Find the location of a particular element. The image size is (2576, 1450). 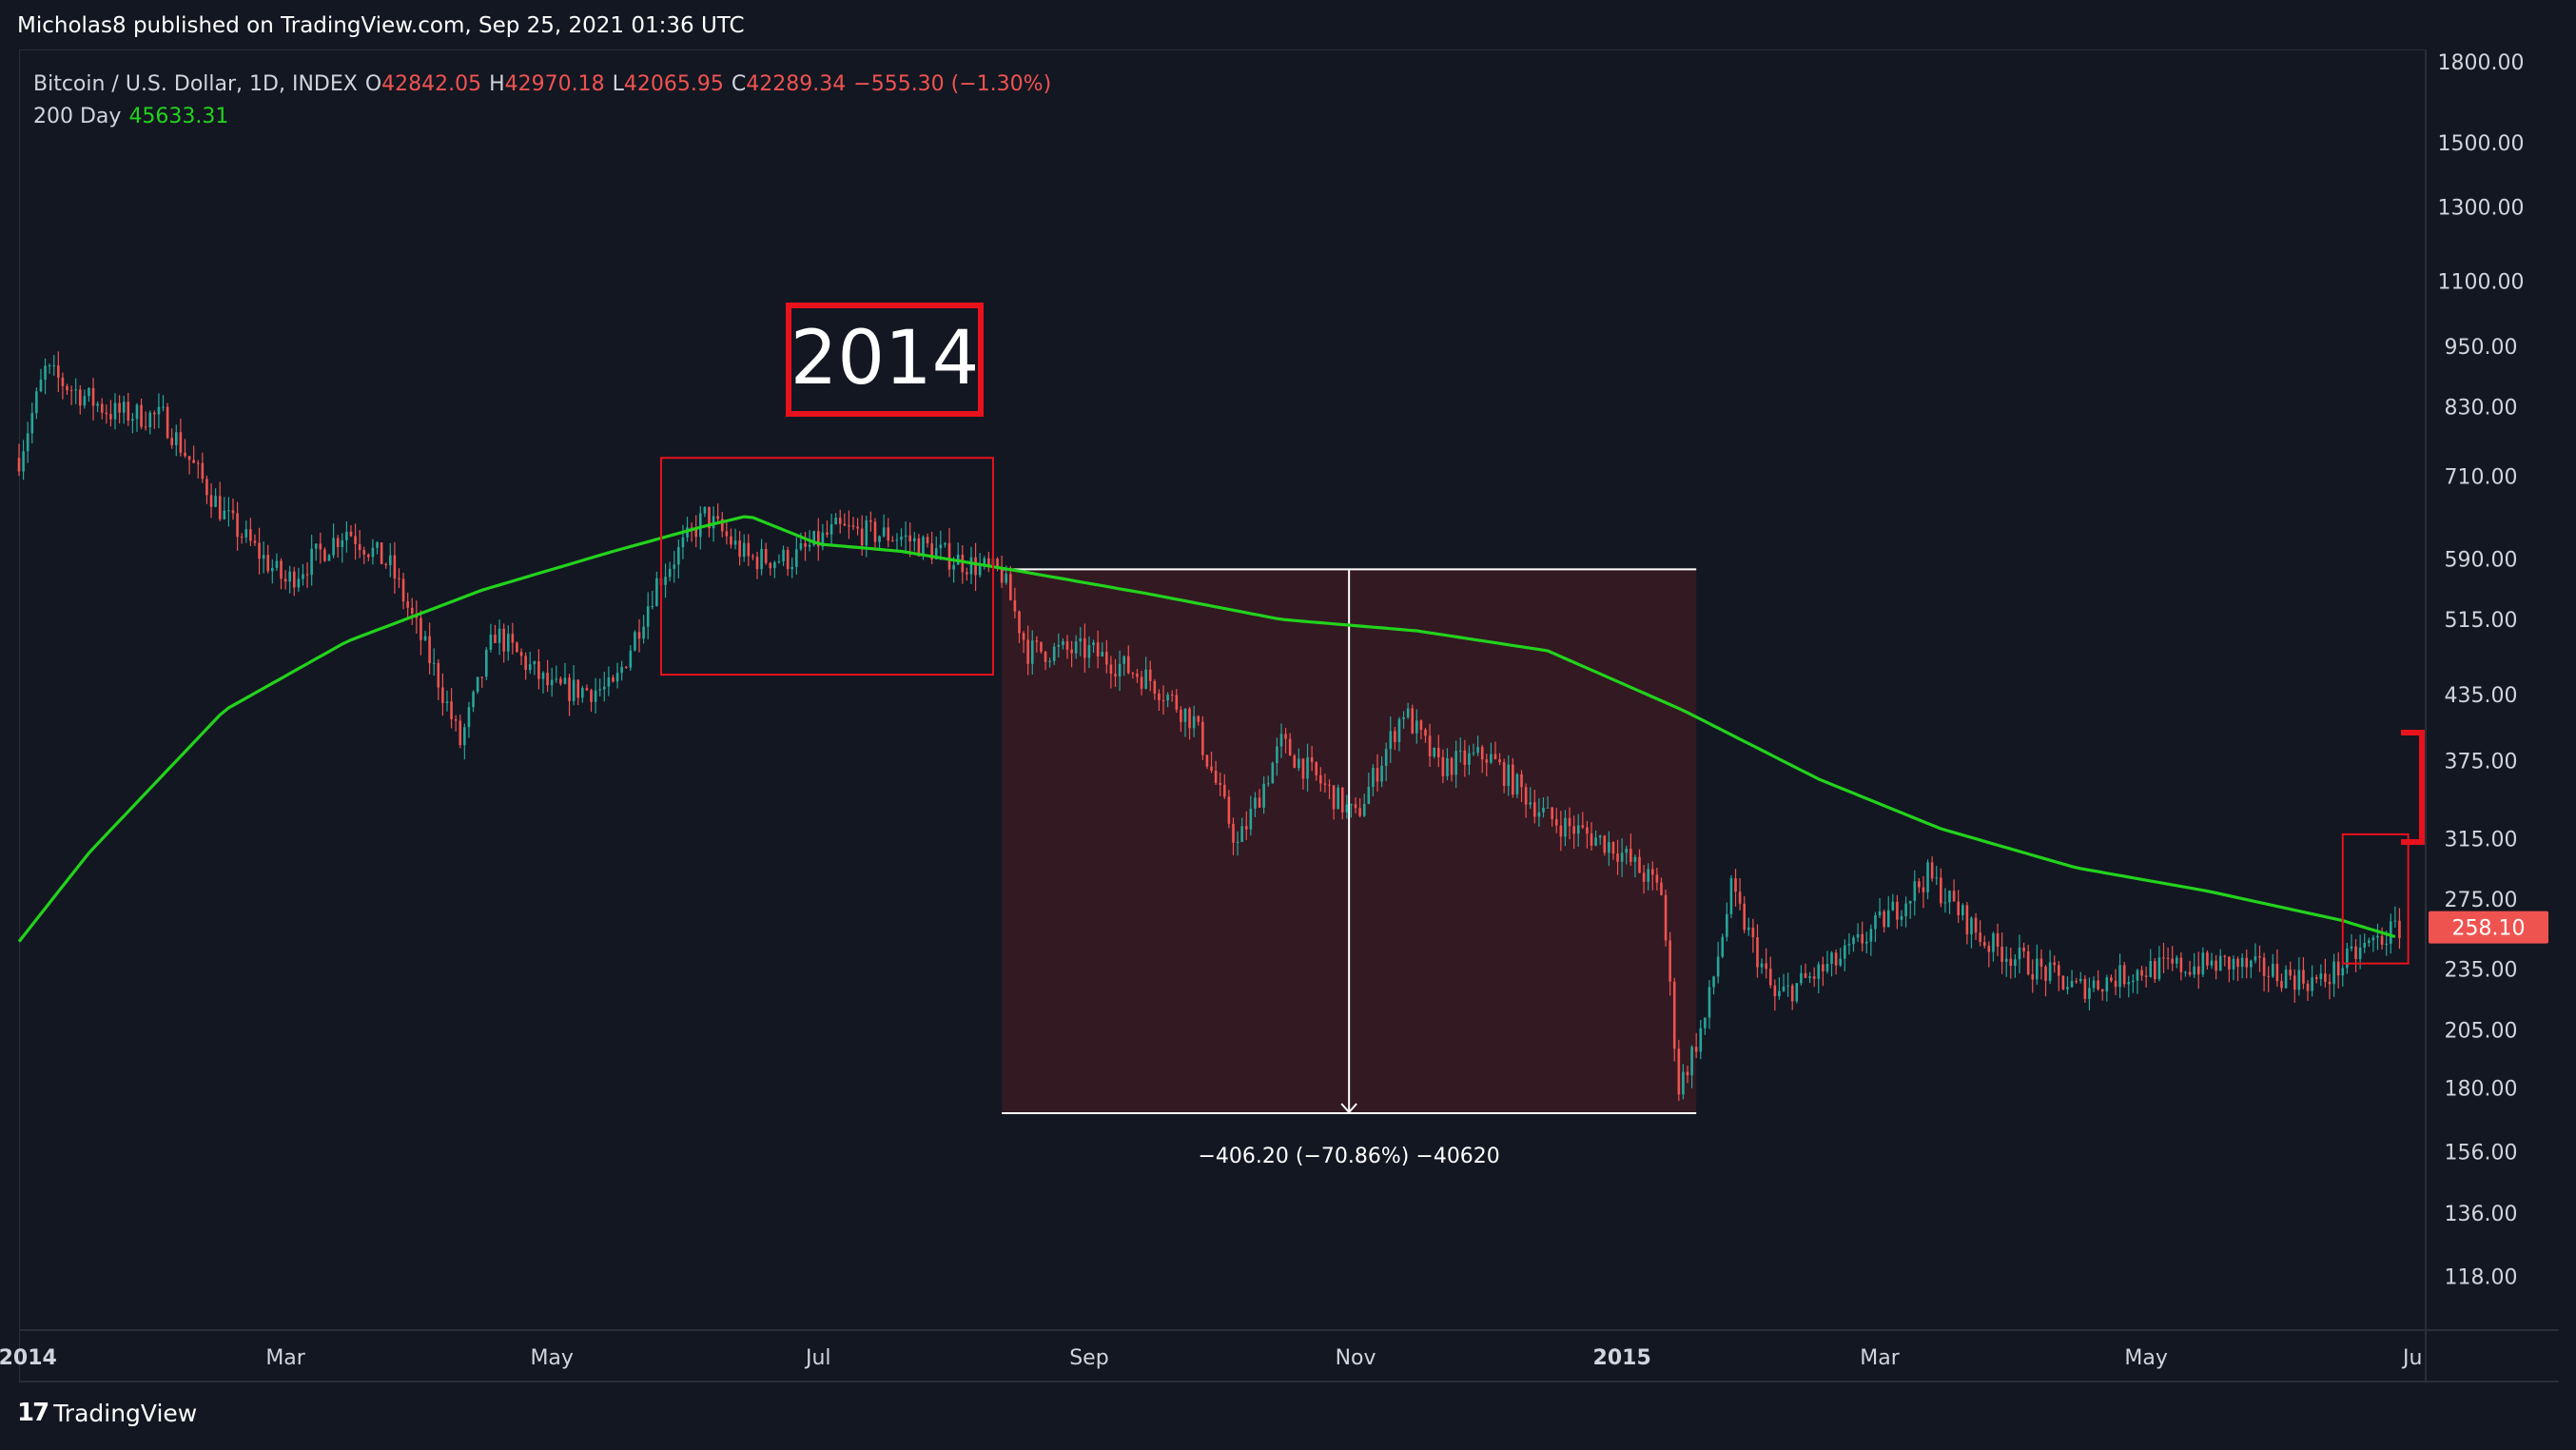

tradingview-logo: 17 TradingView is located at coordinates (107, 1413).